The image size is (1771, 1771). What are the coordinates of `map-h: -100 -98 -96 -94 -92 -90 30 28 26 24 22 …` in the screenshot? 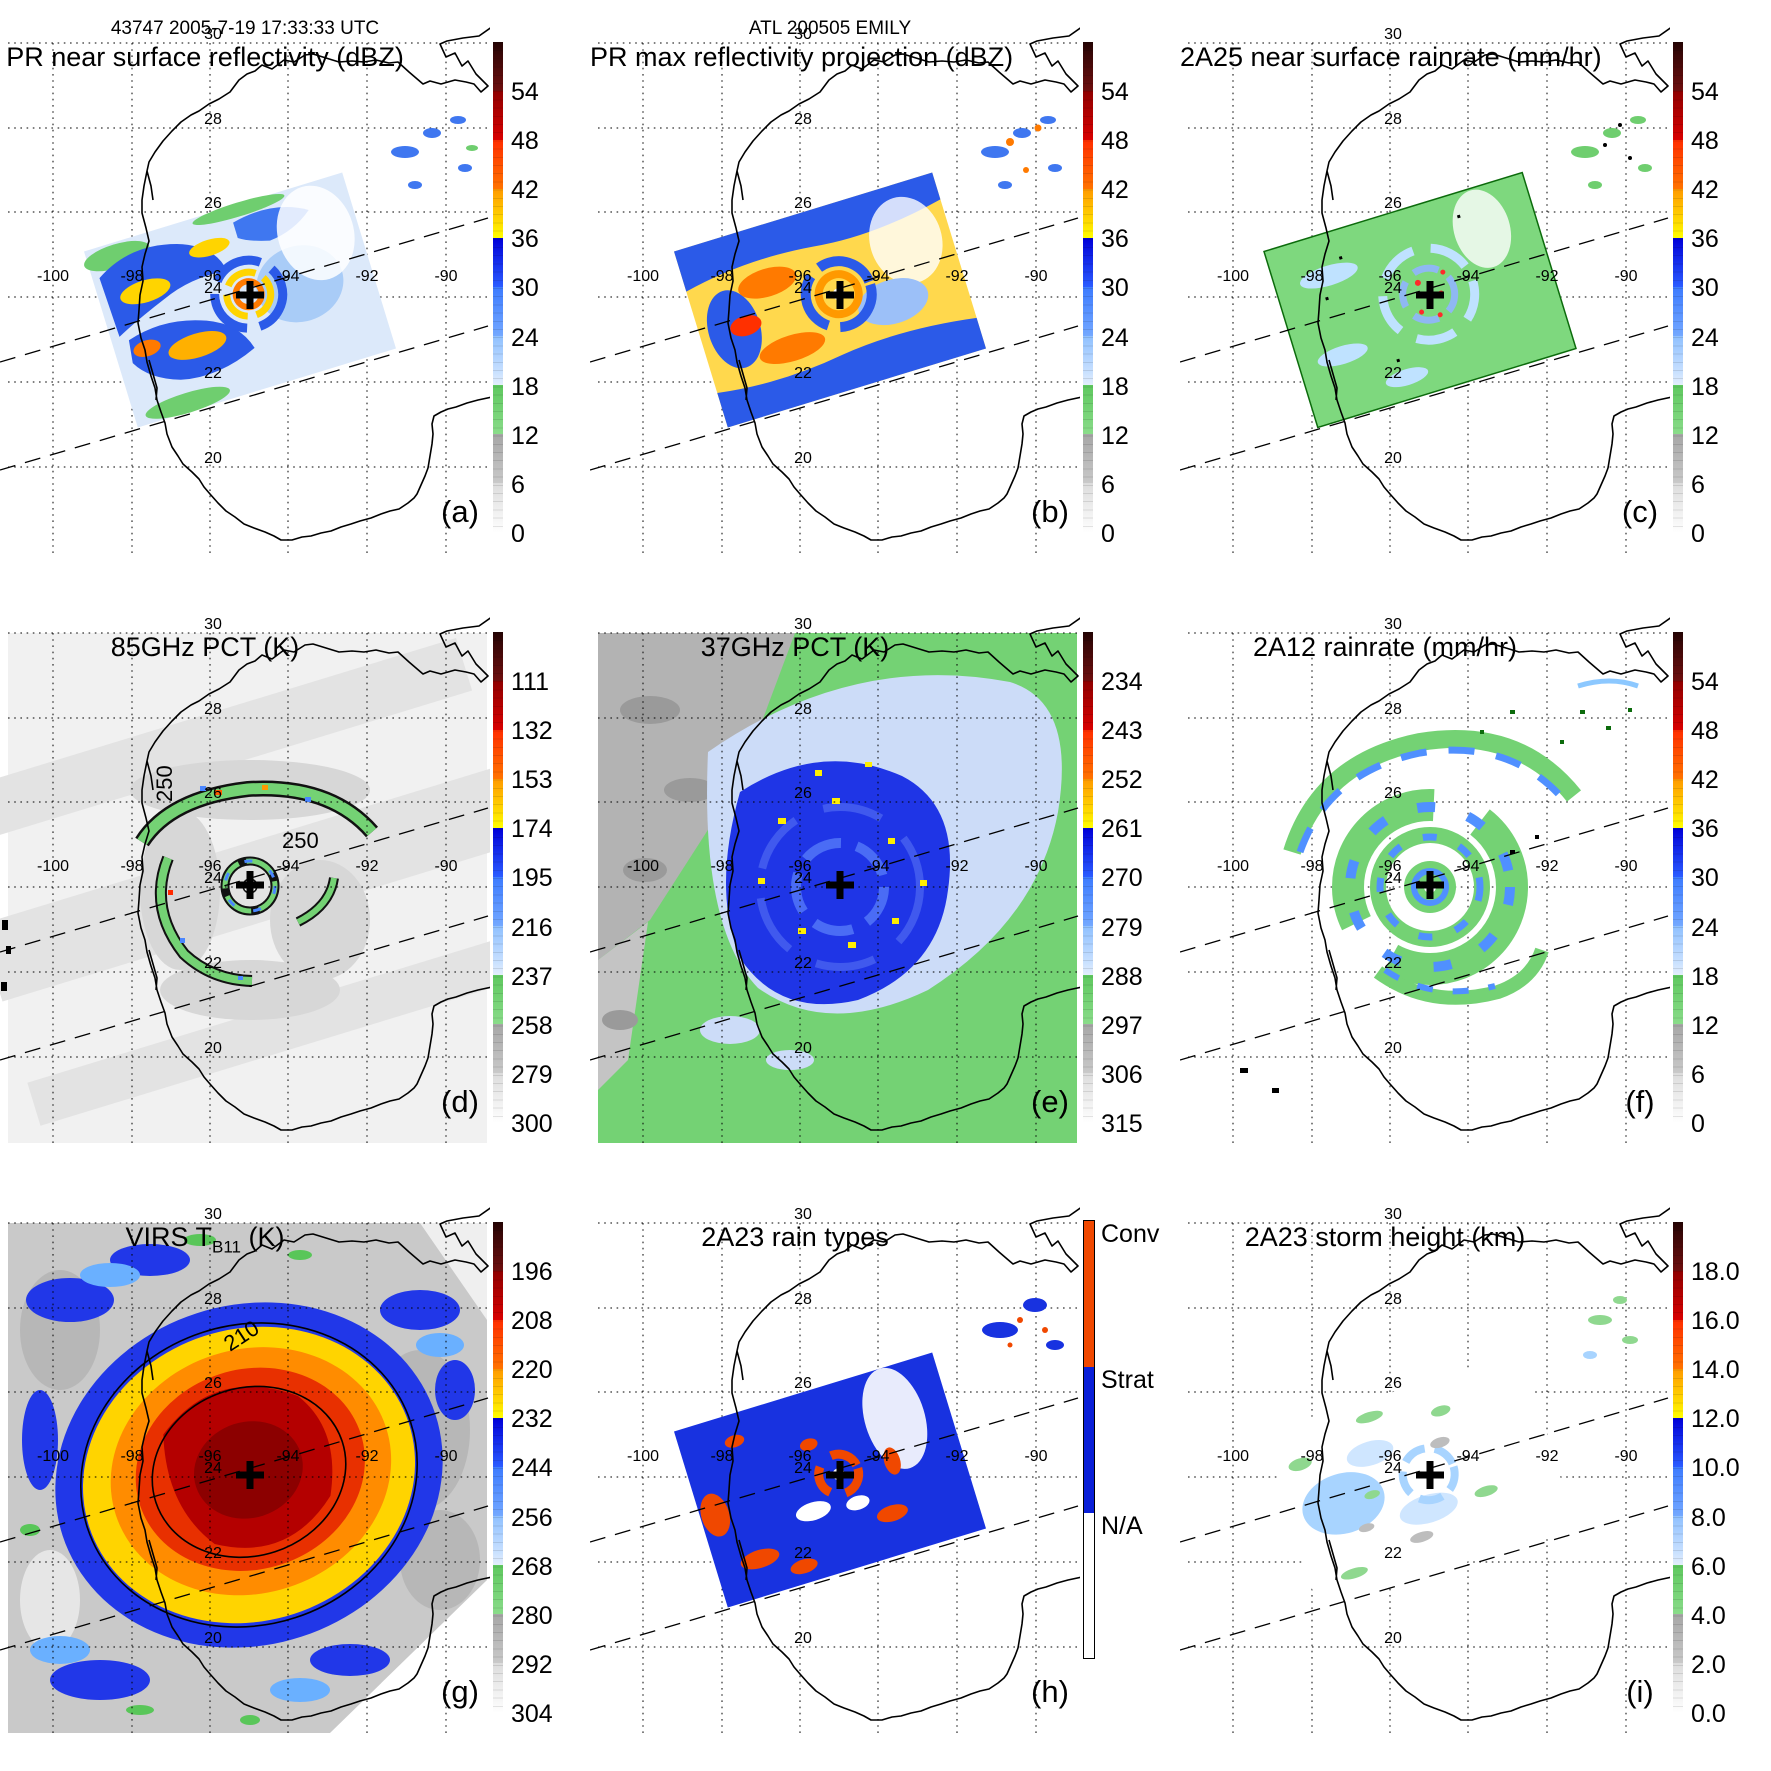 It's located at (835, 1469).